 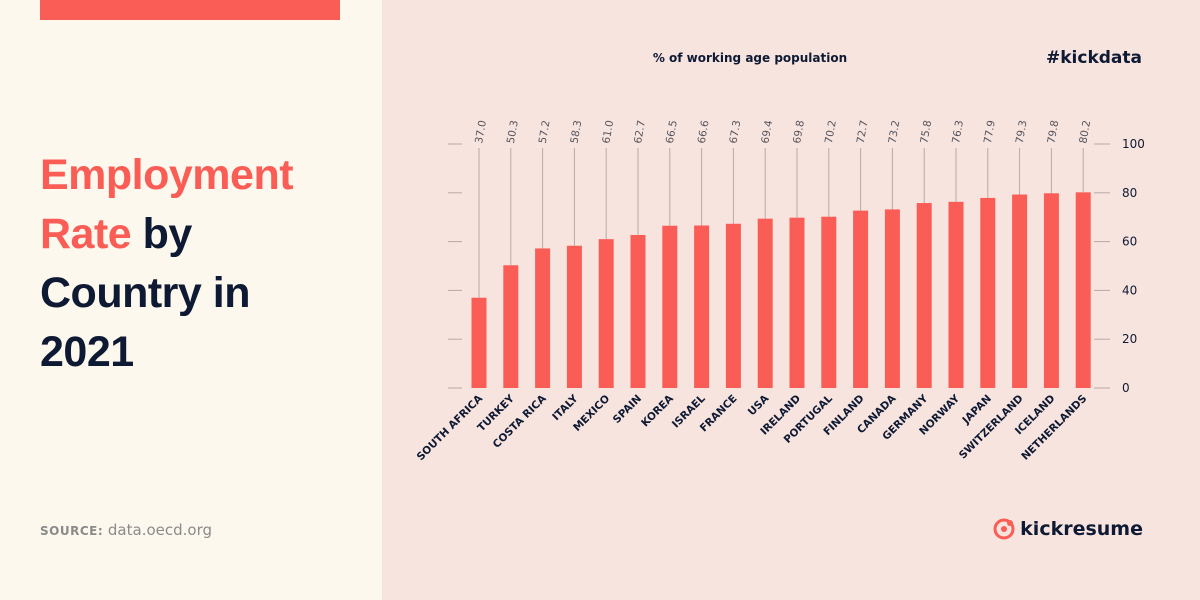 I want to click on source-credit: SOURCE: data.oecd.org, so click(x=126, y=530).